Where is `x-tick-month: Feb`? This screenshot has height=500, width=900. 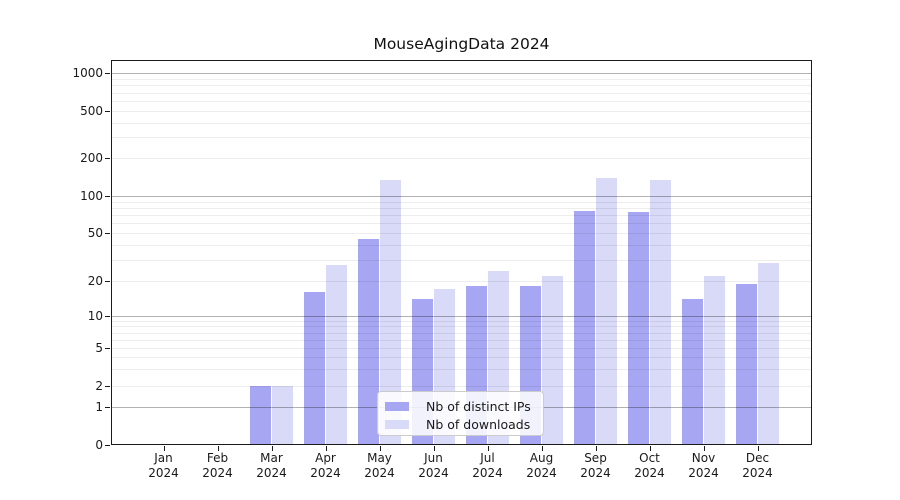 x-tick-month: Feb is located at coordinates (217, 458).